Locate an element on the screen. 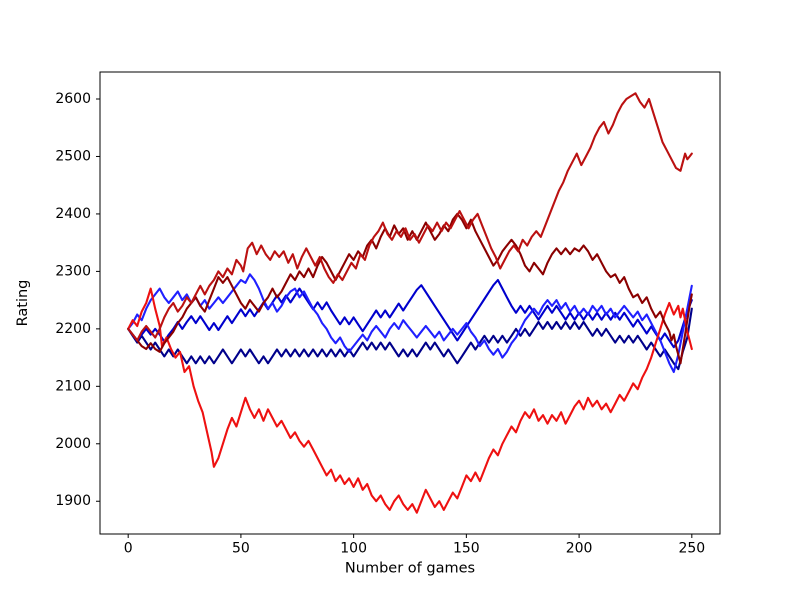  y-tick-label: 2300 is located at coordinates (73, 271).